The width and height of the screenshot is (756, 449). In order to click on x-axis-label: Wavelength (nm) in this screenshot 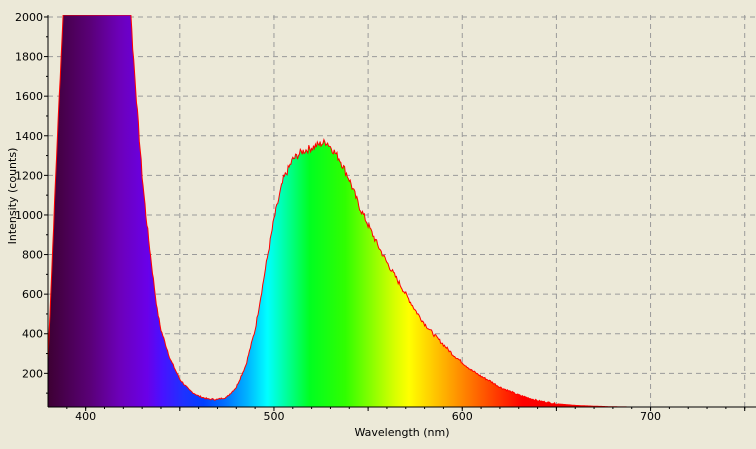, I will do `click(401, 432)`.